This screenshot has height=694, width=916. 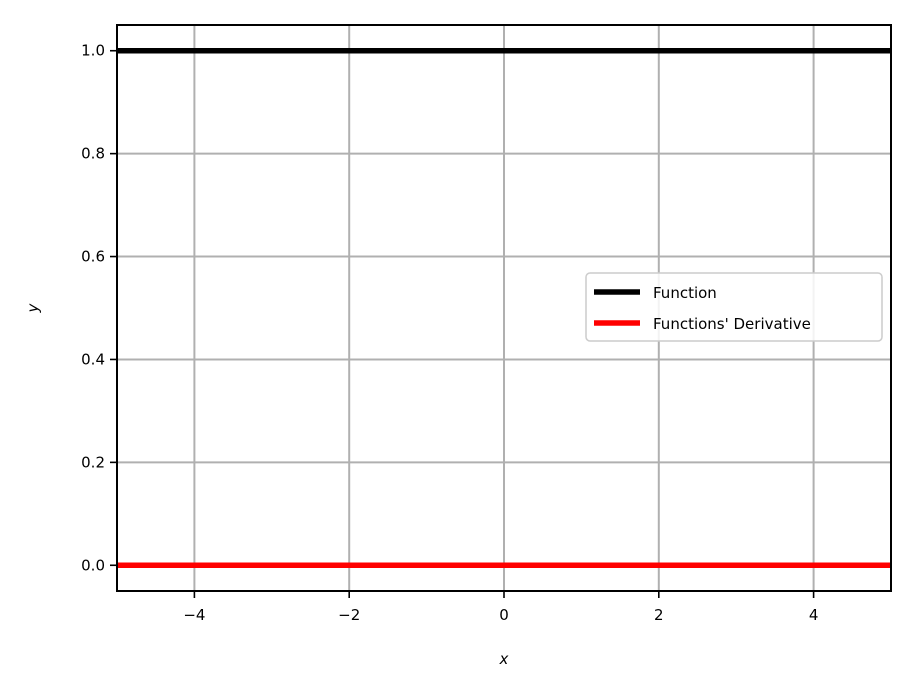 What do you see at coordinates (93, 565) in the screenshot?
I see `y-tick-label: 0.0` at bounding box center [93, 565].